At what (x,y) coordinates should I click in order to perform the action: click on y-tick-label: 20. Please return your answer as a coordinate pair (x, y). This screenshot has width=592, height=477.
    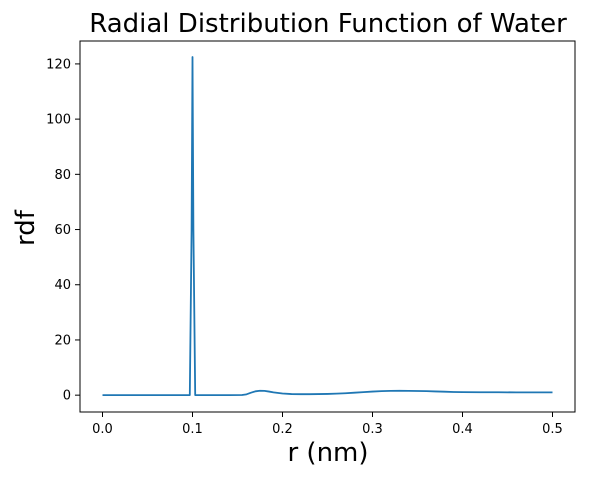
    Looking at the image, I should click on (62, 340).